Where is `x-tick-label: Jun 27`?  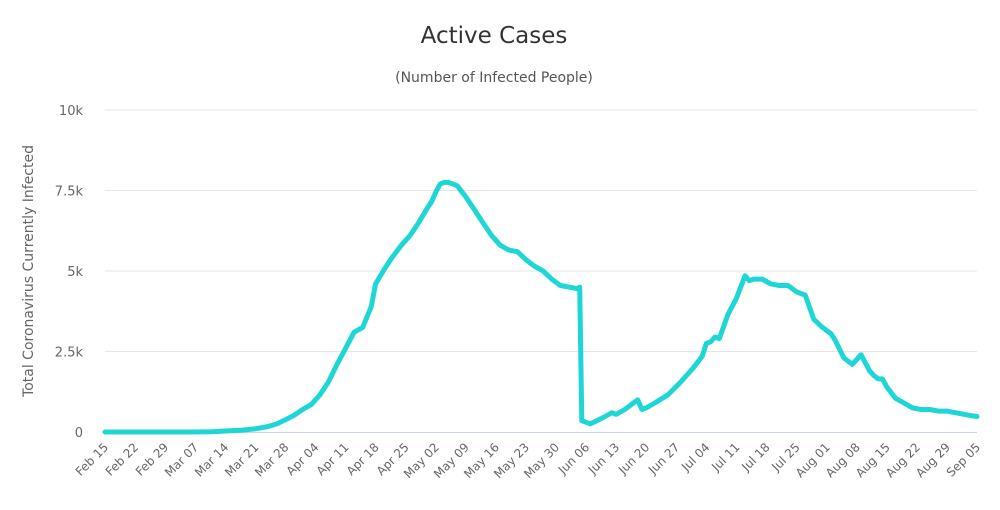 x-tick-label: Jun 27 is located at coordinates (663, 458).